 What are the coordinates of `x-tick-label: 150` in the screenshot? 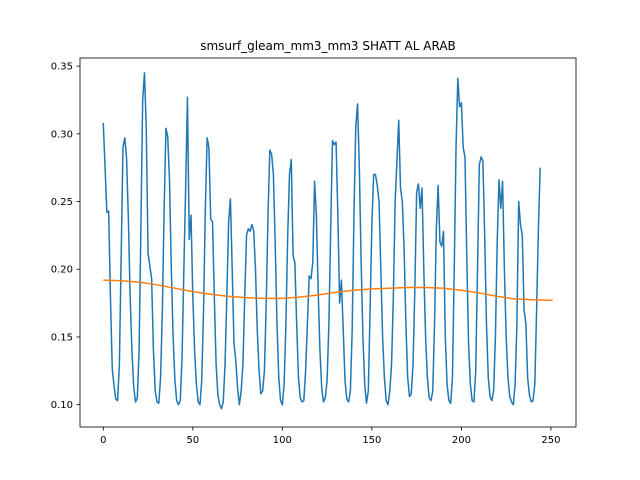 It's located at (371, 440).